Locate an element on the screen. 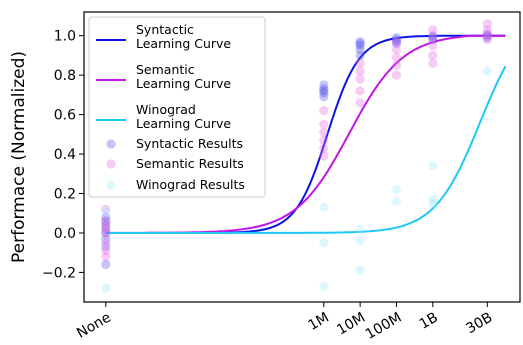 Image resolution: width=523 pixels, height=345 pixels. y-axis: −0.2 0.0 0.2 0.4 0.6 0.8 1.0 is located at coordinates (63, 155).